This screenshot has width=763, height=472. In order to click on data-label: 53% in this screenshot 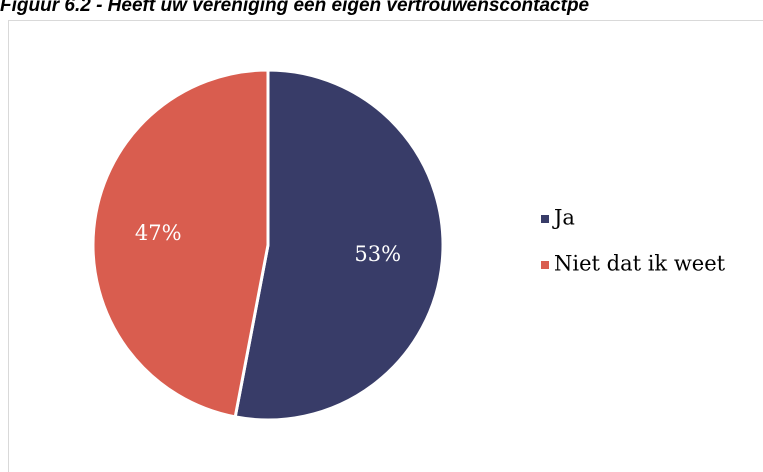, I will do `click(377, 254)`.